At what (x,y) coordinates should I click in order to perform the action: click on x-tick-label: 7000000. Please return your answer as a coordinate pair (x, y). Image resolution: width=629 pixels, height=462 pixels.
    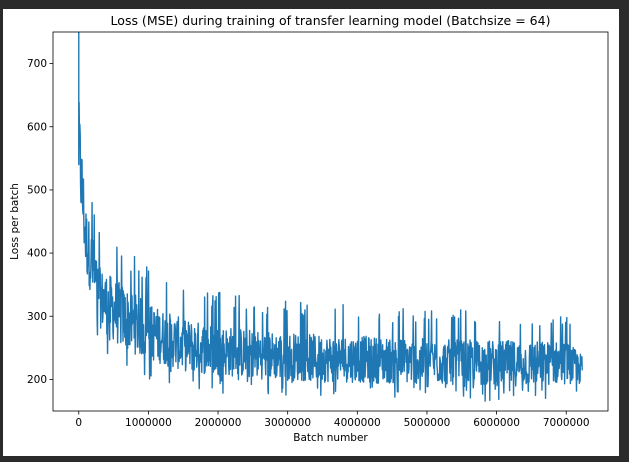
    Looking at the image, I should click on (566, 423).